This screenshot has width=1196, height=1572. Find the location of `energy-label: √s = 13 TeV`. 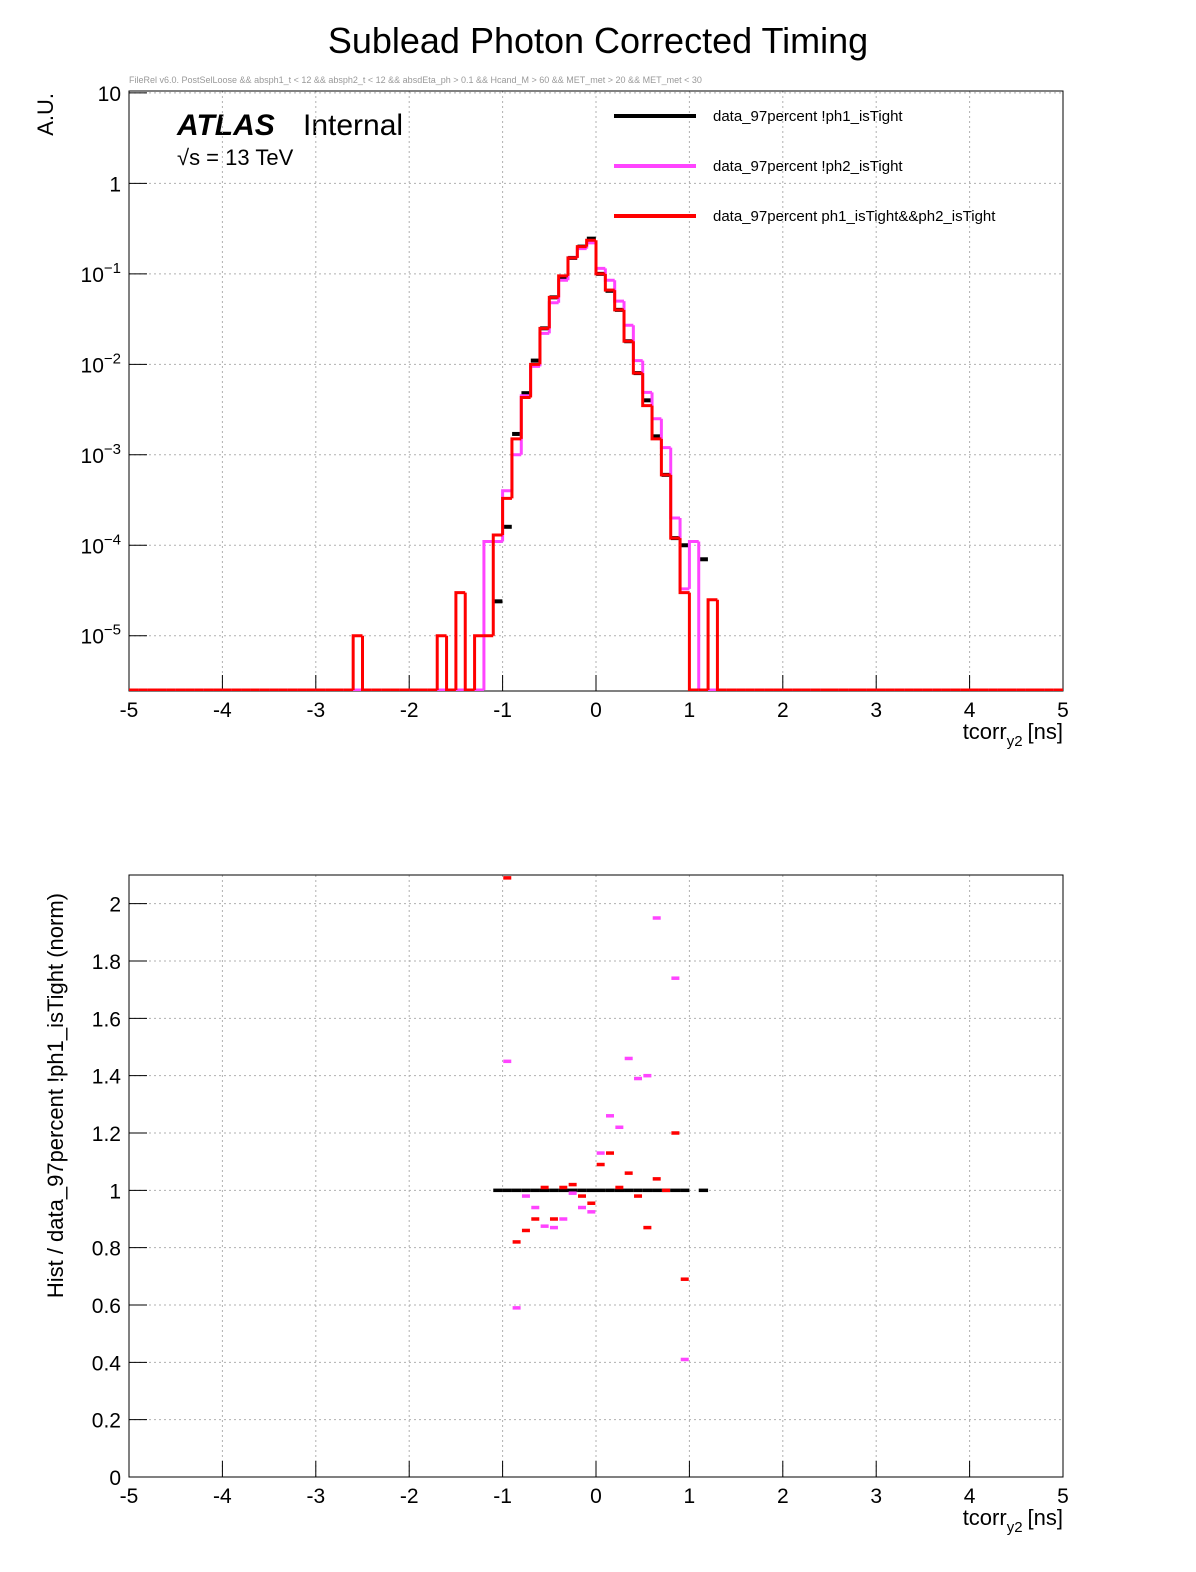

energy-label: √s = 13 TeV is located at coordinates (235, 157).